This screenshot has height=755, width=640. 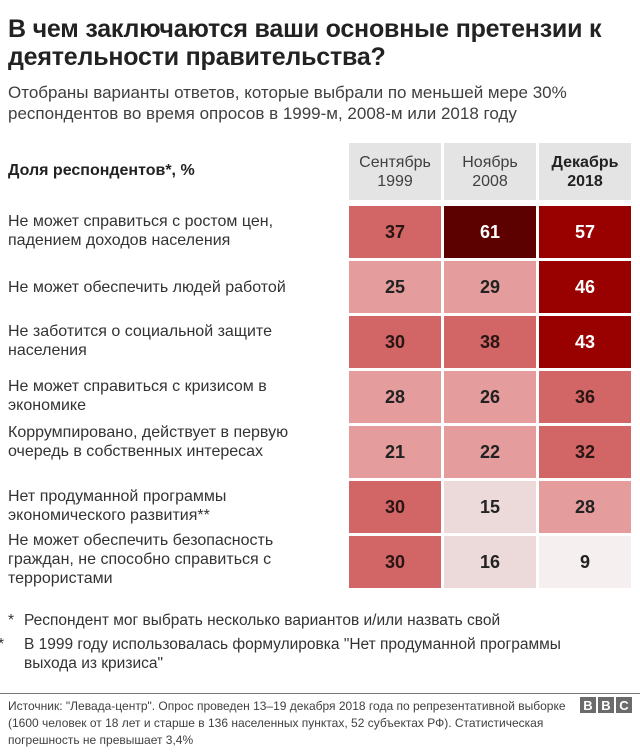 I want to click on column-header-month: Ноябрь, so click(x=490, y=162).